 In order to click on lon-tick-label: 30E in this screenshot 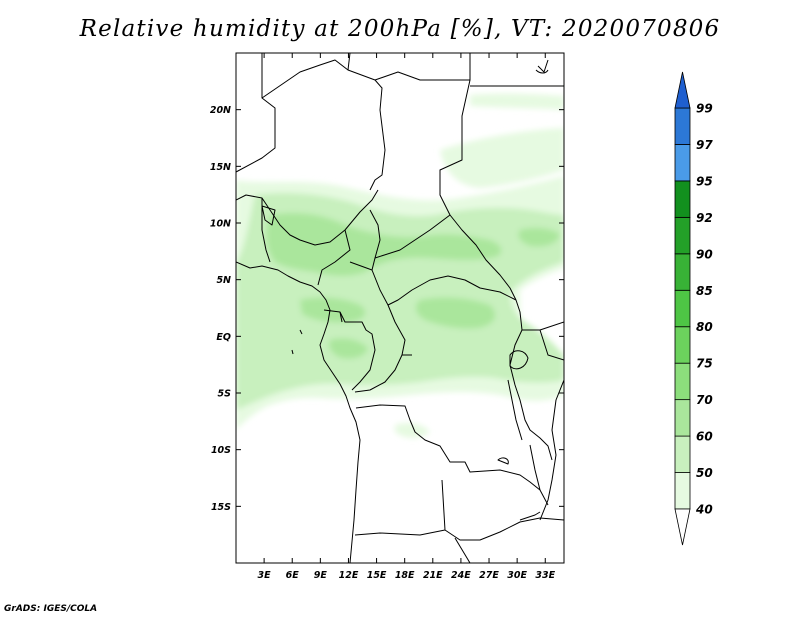, I will do `click(517, 575)`.